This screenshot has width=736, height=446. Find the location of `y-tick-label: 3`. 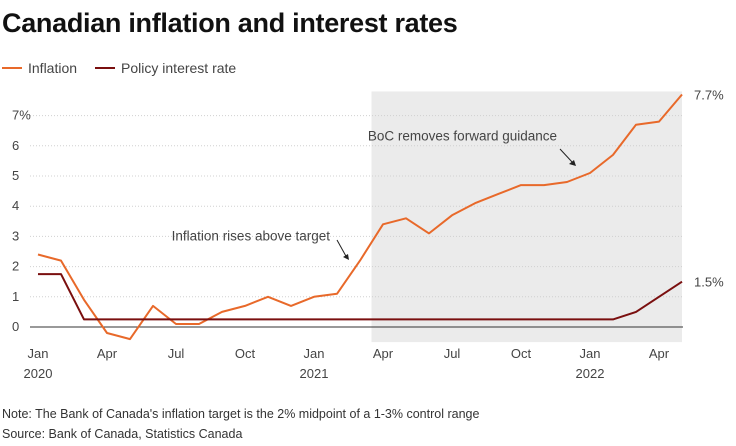

y-tick-label: 3 is located at coordinates (15, 235).